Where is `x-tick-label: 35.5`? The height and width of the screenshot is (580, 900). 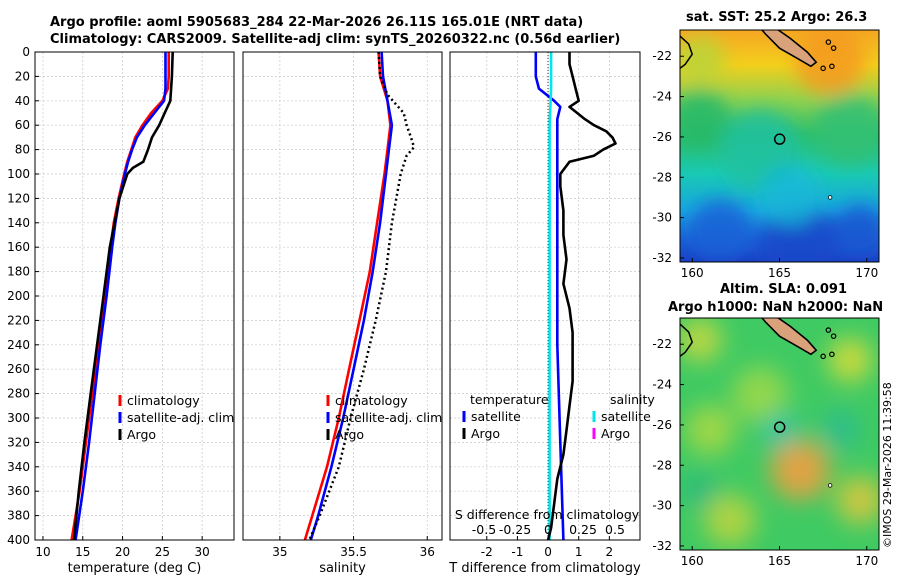 x-tick-label: 35.5 is located at coordinates (353, 552).